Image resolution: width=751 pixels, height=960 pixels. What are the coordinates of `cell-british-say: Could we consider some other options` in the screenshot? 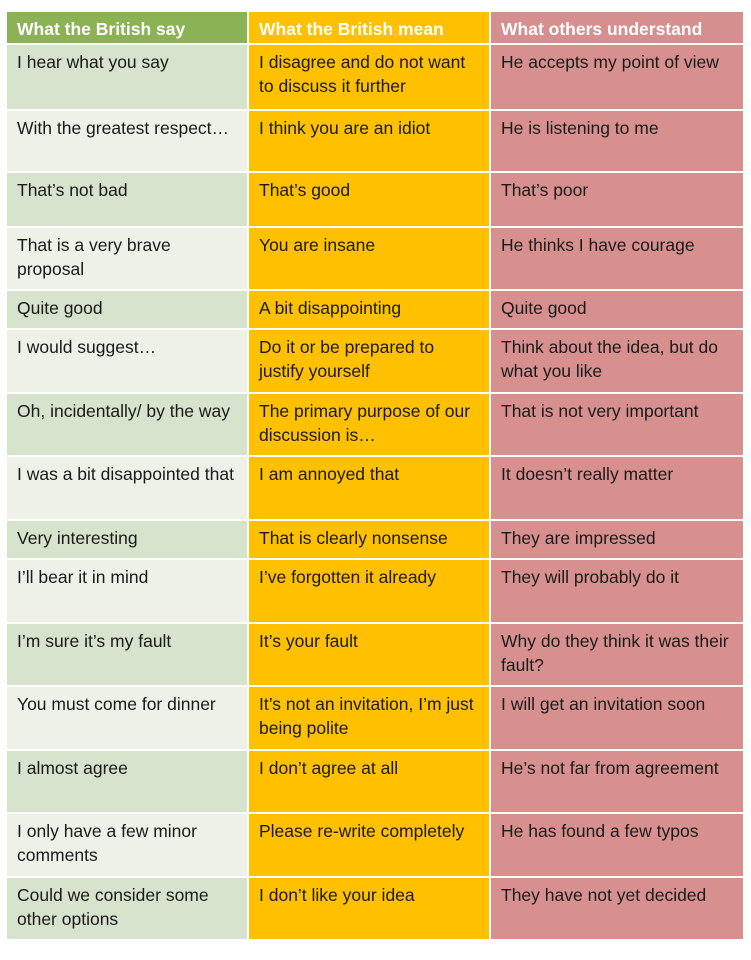 It's located at (128, 909).